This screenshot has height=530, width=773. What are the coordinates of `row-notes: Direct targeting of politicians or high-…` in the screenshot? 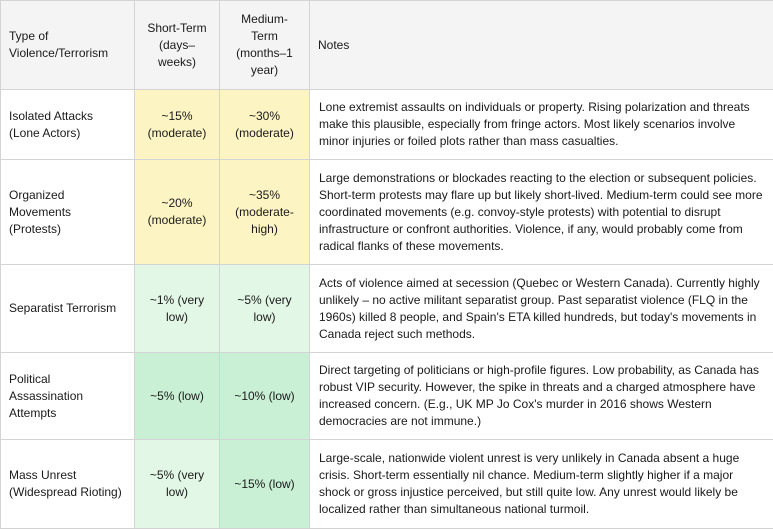 It's located at (541, 396).